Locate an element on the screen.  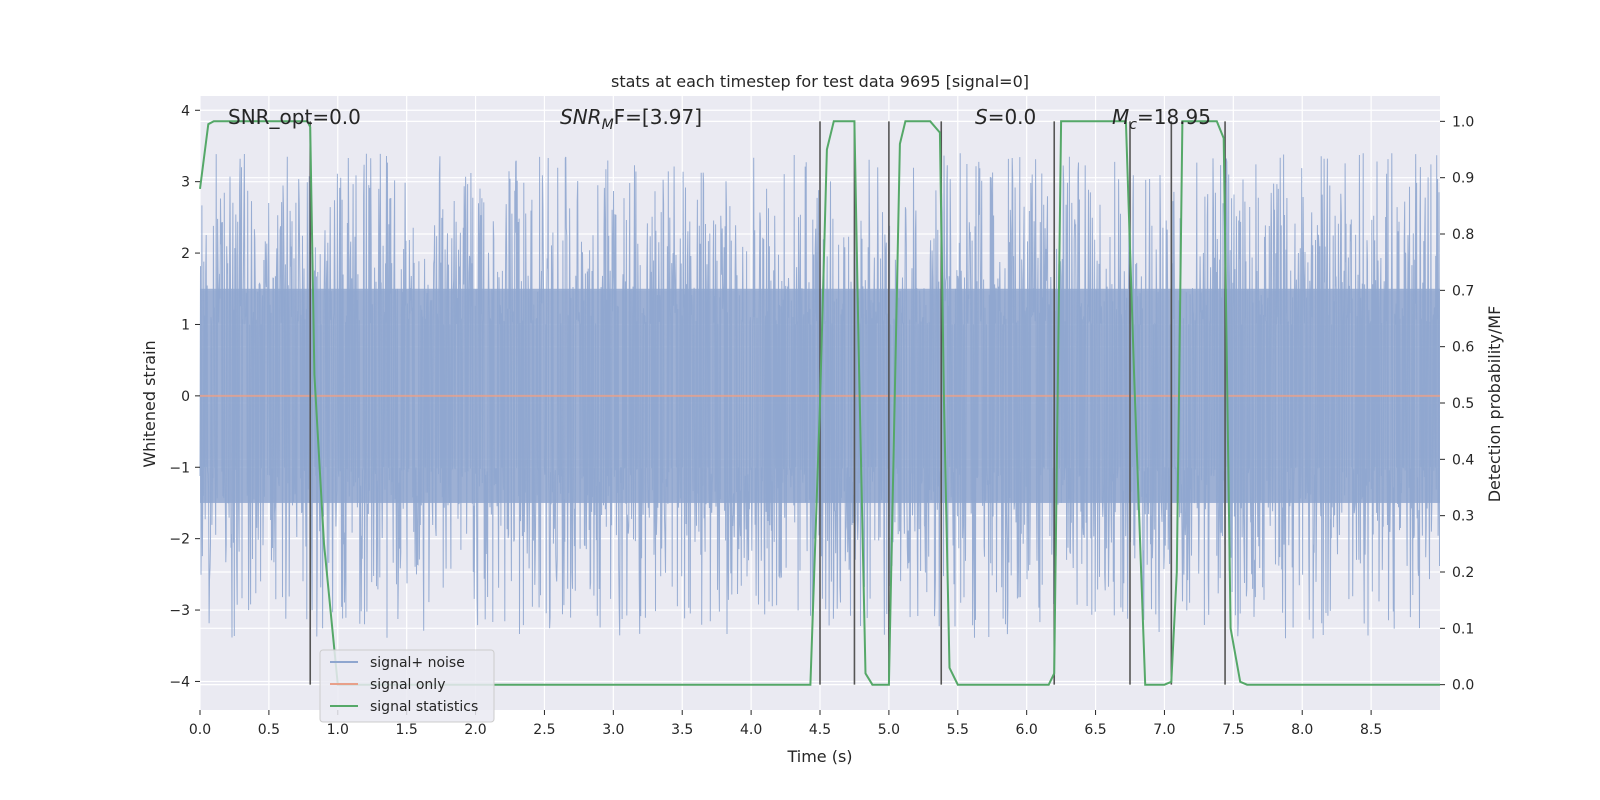
x-tick-label: 2.5 is located at coordinates (544, 730).